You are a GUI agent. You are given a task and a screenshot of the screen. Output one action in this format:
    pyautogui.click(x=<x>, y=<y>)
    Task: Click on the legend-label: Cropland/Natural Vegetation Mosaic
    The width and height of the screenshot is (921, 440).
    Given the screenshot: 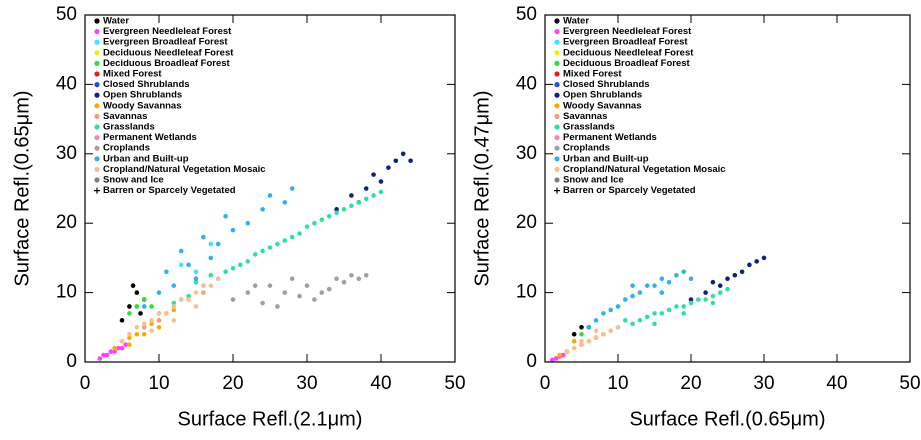 What is the action you would take?
    pyautogui.click(x=644, y=169)
    